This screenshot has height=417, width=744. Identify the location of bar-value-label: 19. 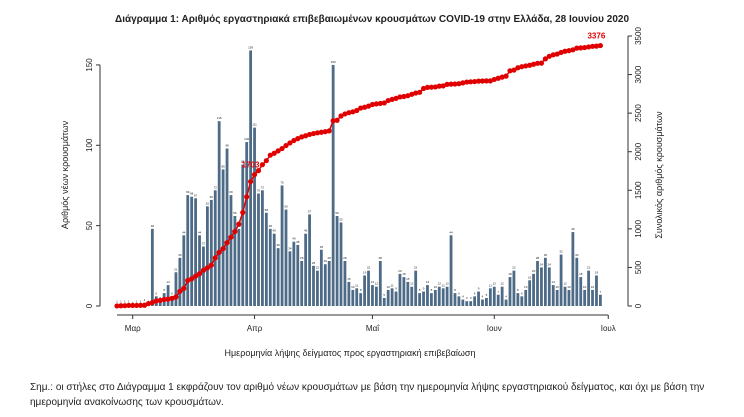
(597, 272).